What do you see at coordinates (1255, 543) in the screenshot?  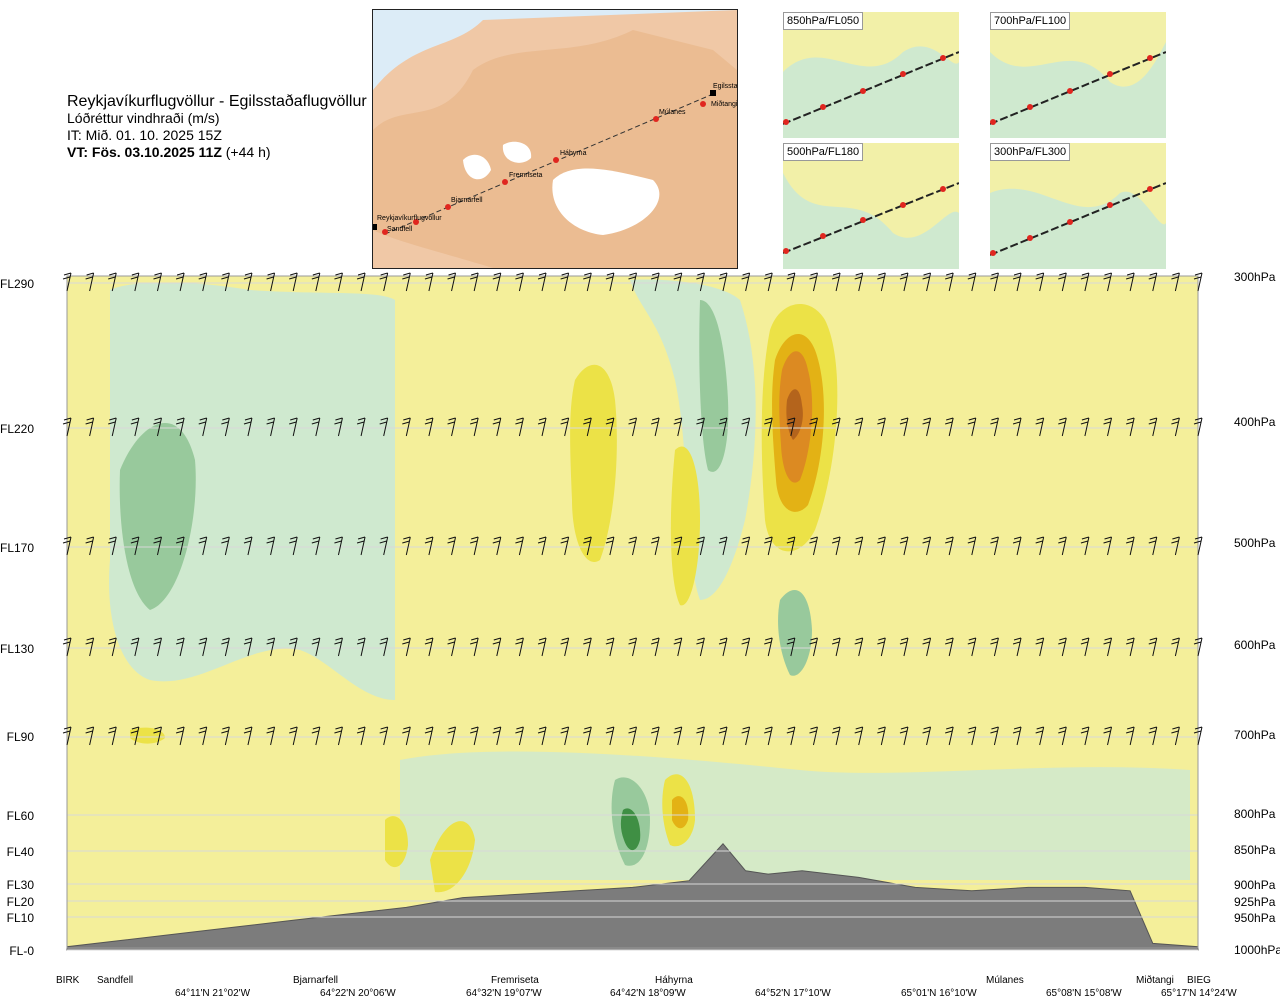 I see `p-label-500: 500hPa` at bounding box center [1255, 543].